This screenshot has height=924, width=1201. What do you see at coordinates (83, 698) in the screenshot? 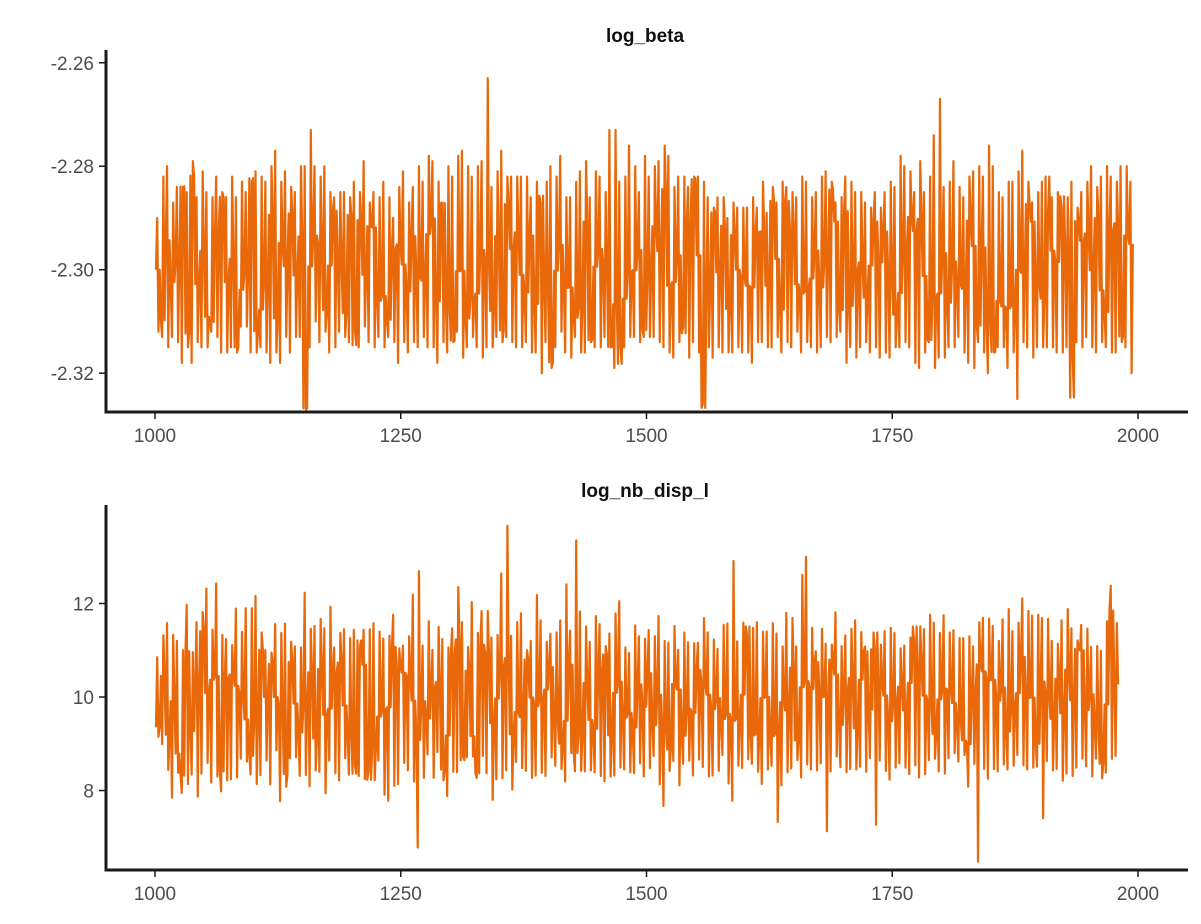
I see `log-nb-disp-l-y-tick-label-1: 10` at bounding box center [83, 698].